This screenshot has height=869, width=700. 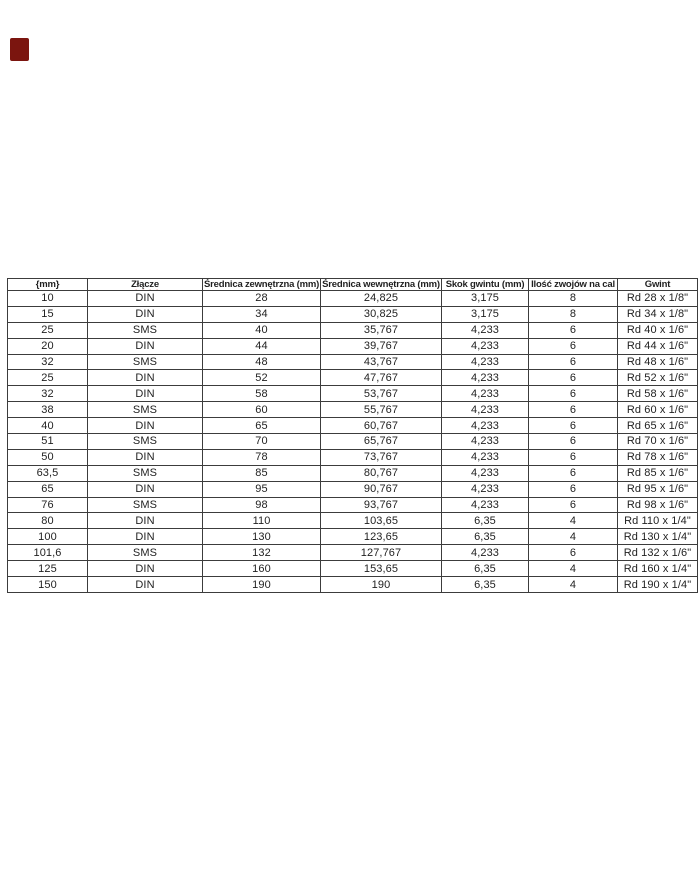 What do you see at coordinates (47, 284) in the screenshot?
I see `header-cell-1: {mm}` at bounding box center [47, 284].